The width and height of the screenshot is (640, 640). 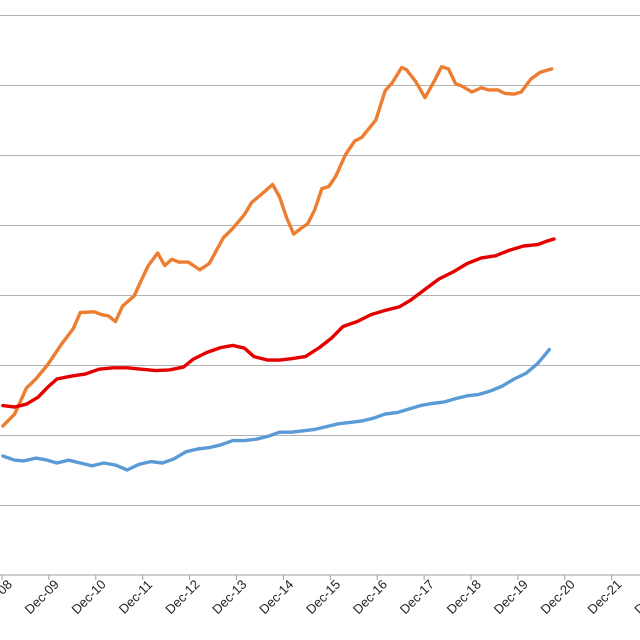 I want to click on x-tick-label: Dec-20, so click(x=557, y=597).